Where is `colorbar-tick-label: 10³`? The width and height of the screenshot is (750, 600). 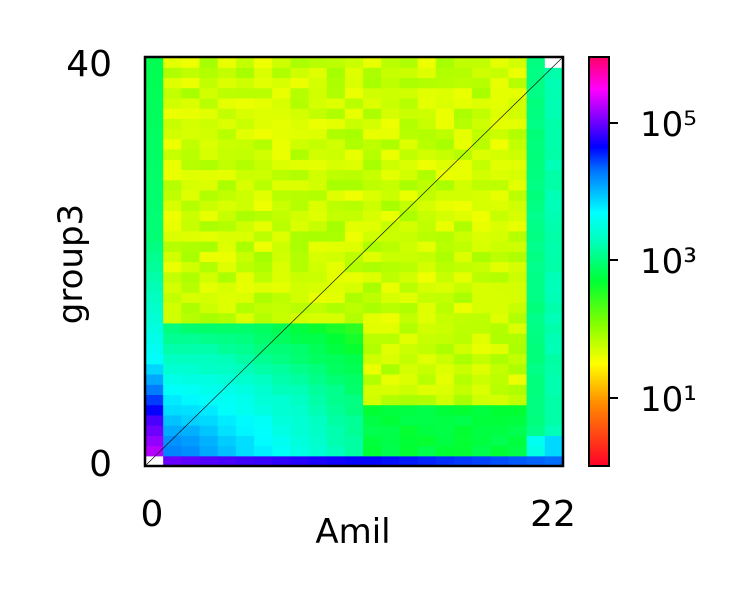
colorbar-tick-label: 10³ is located at coordinates (668, 262).